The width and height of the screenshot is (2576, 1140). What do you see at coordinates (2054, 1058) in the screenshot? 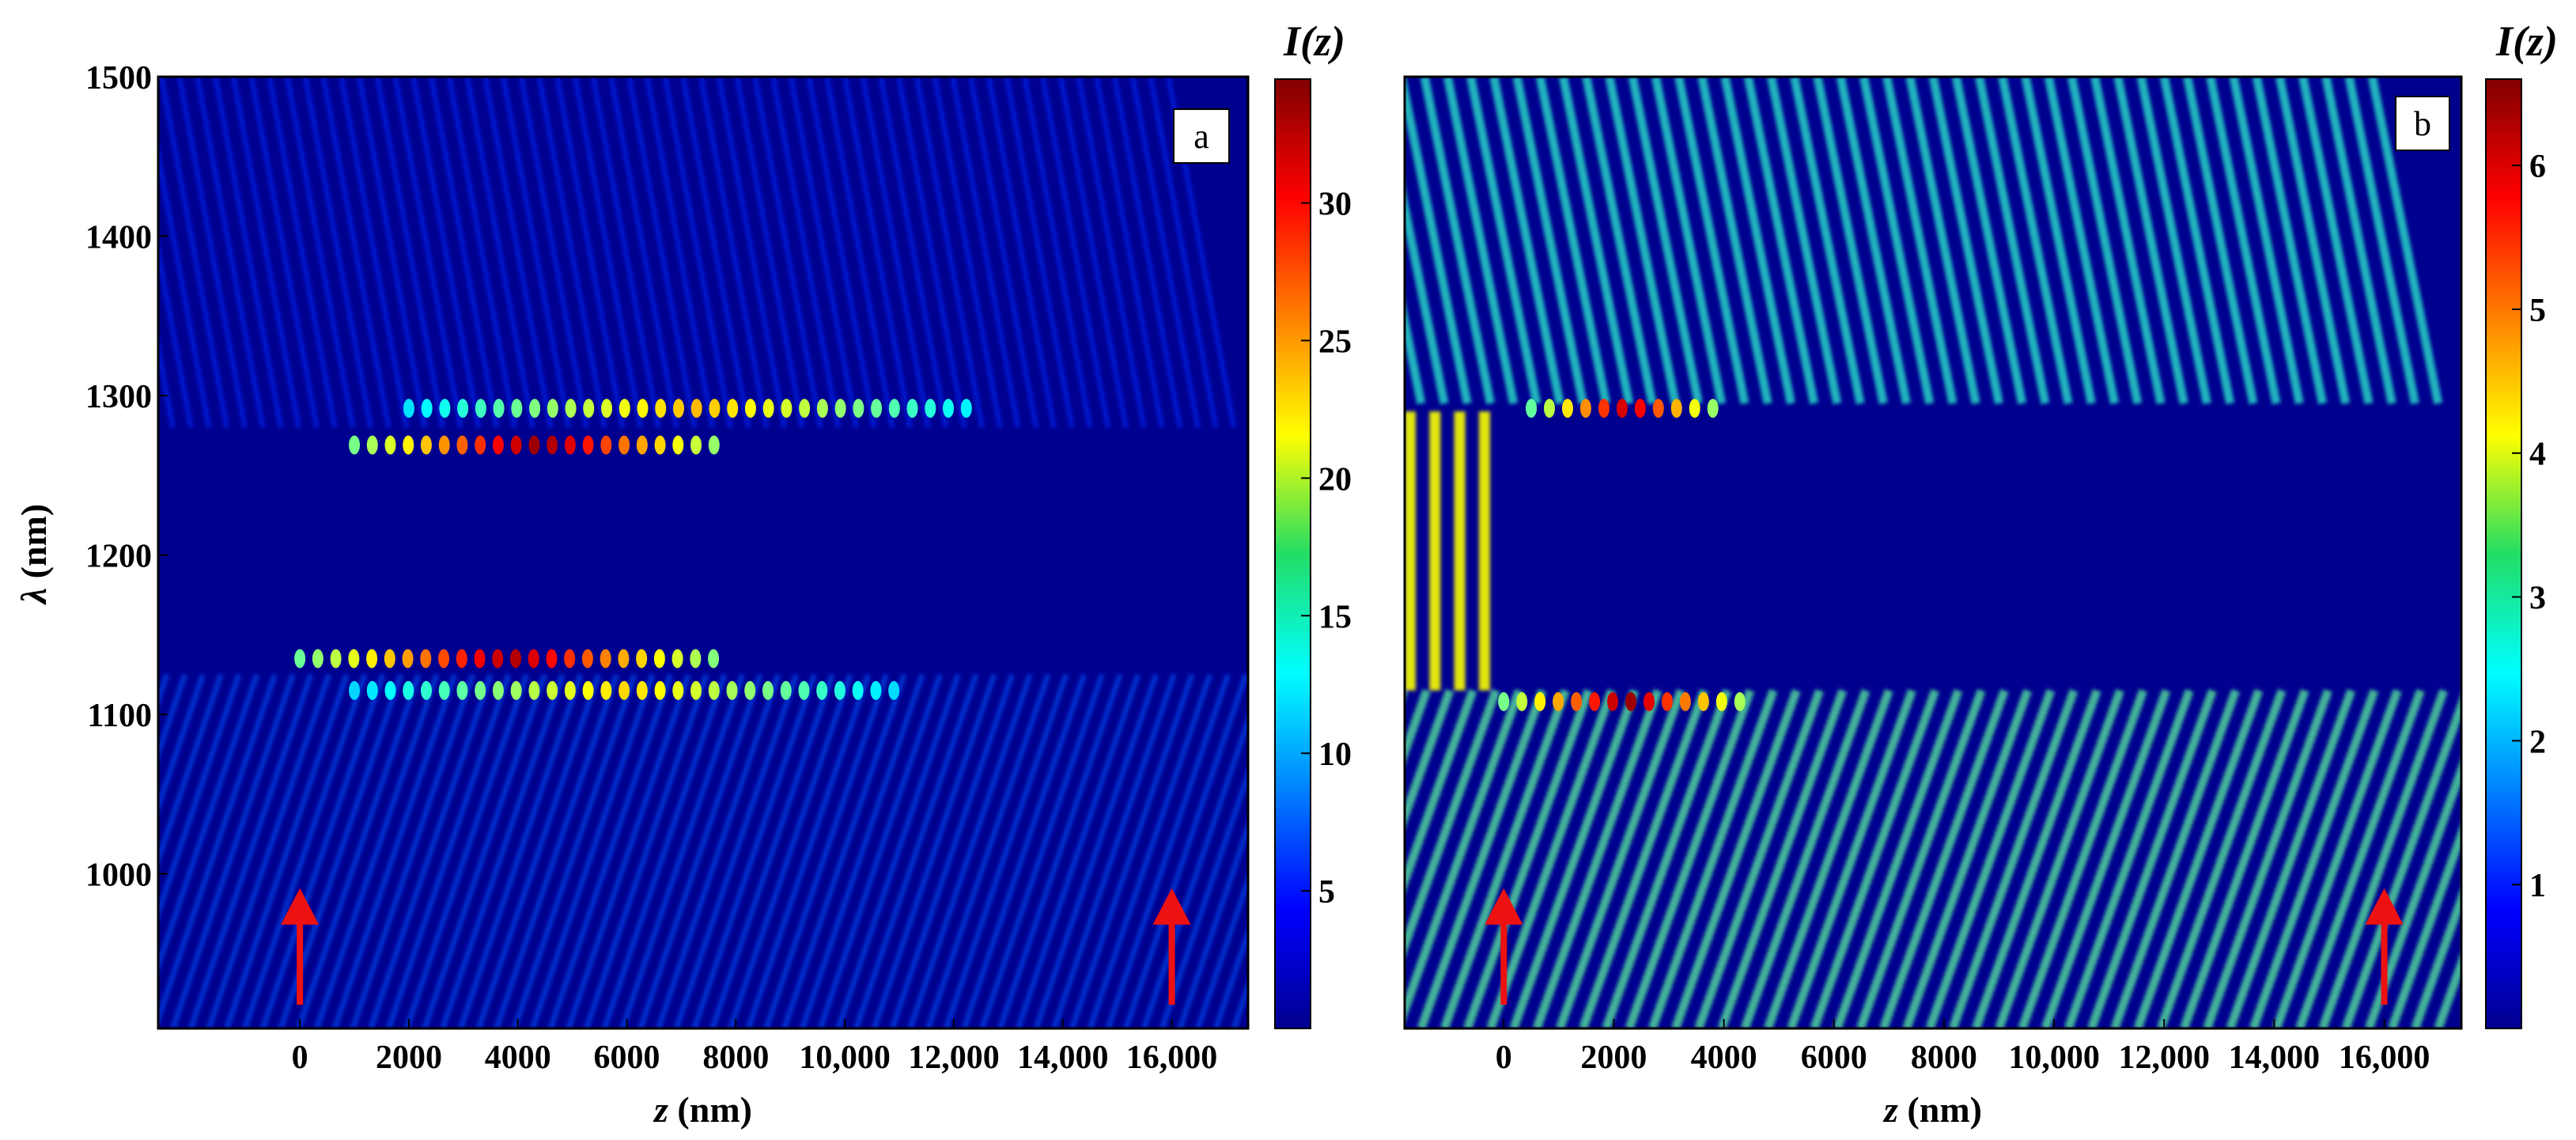
I see `panel-b-x-tick-label: 10,000` at bounding box center [2054, 1058].